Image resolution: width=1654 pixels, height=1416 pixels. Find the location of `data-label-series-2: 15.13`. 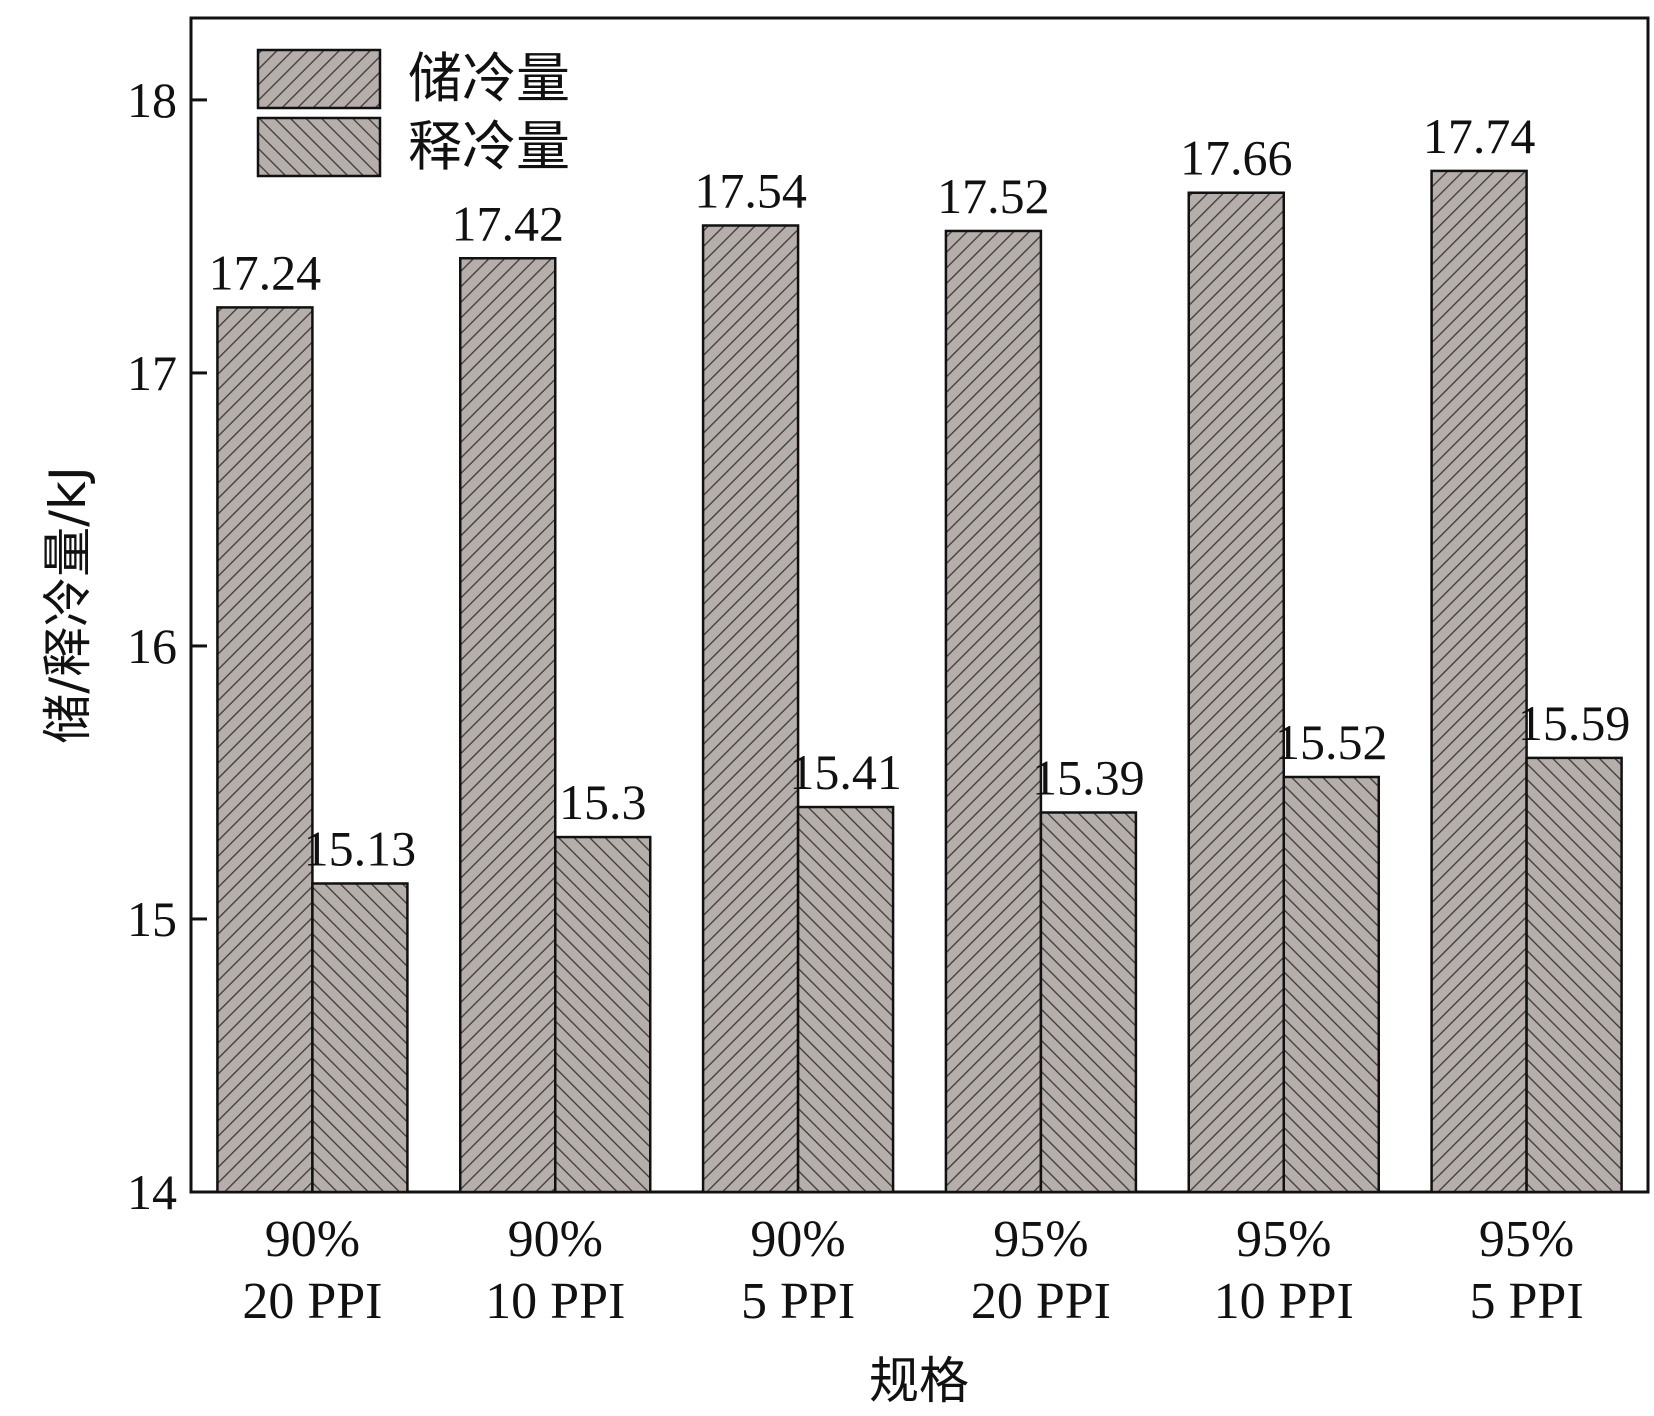

data-label-series-2: 15.13 is located at coordinates (360, 848).